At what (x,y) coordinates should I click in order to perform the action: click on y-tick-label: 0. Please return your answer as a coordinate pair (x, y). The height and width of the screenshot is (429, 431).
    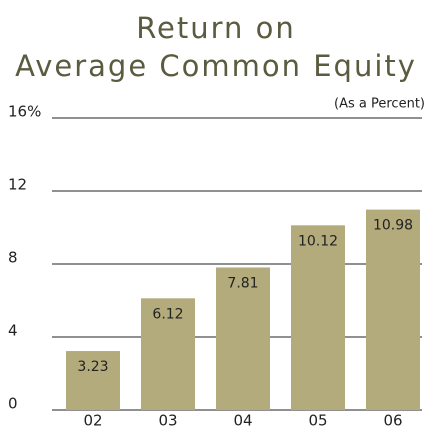
    Looking at the image, I should click on (13, 404).